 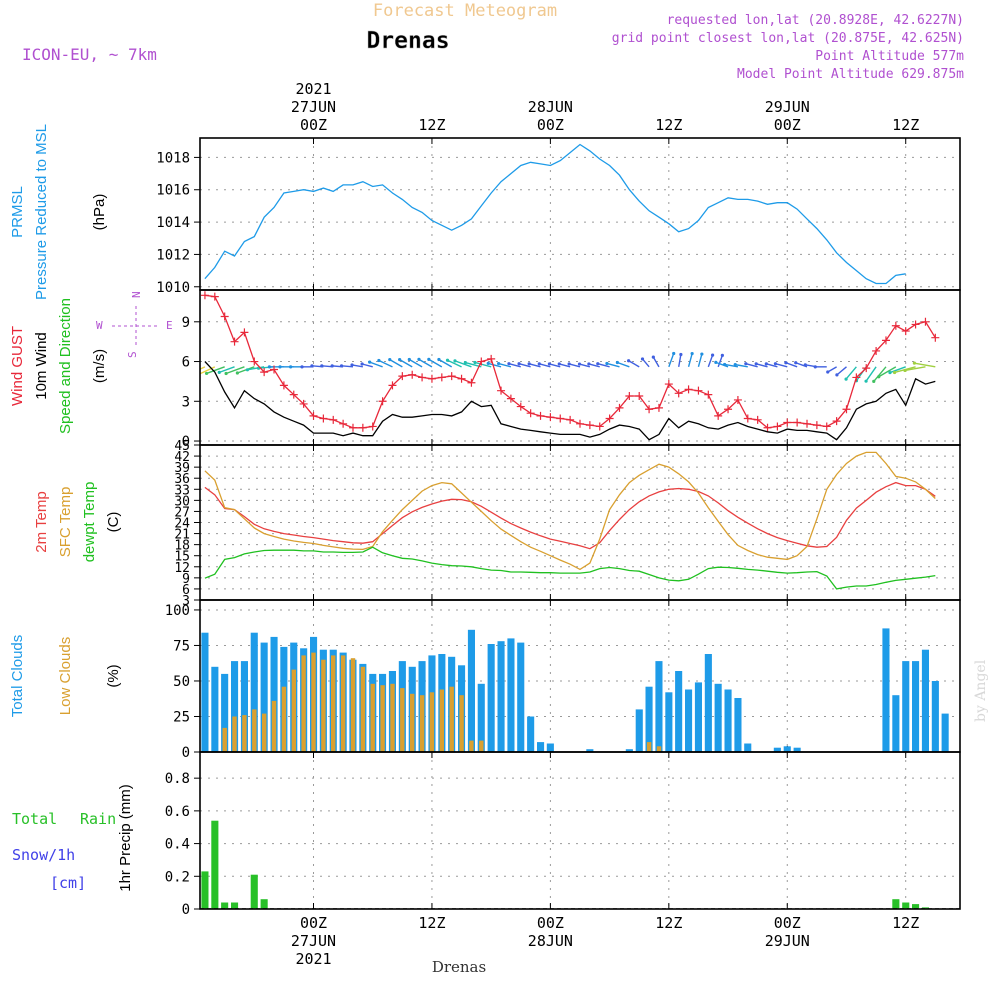 What do you see at coordinates (570, 515) in the screenshot?
I see `series-2m-temp` at bounding box center [570, 515].